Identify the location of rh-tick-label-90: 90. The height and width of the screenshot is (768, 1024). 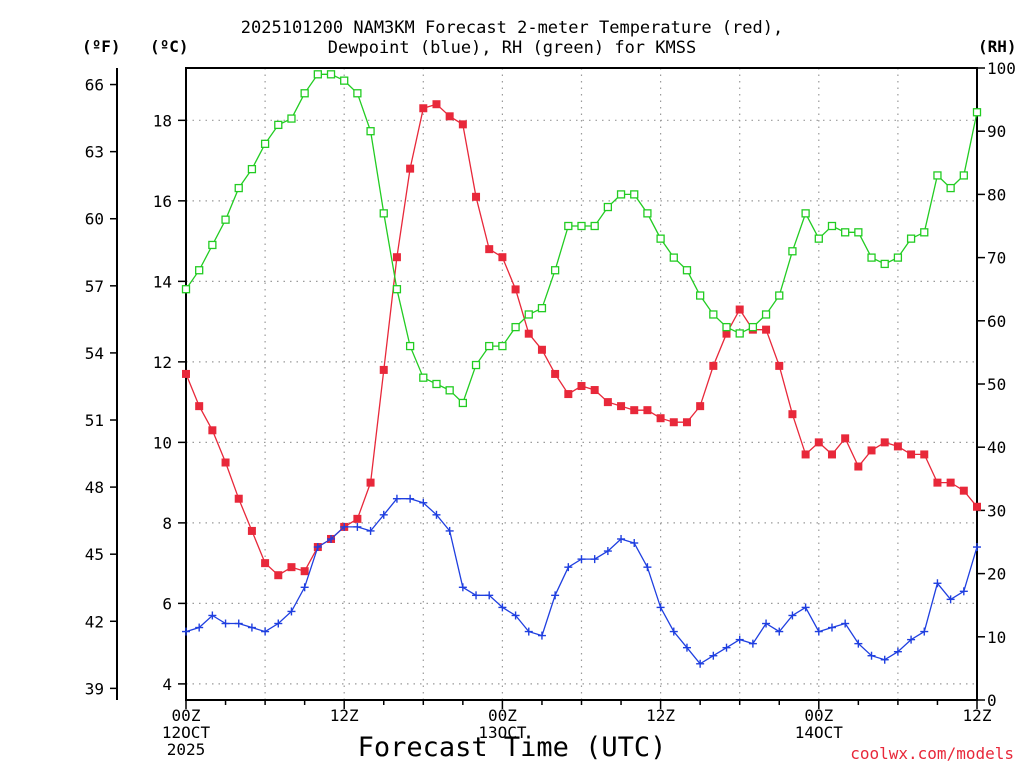
(996, 131).